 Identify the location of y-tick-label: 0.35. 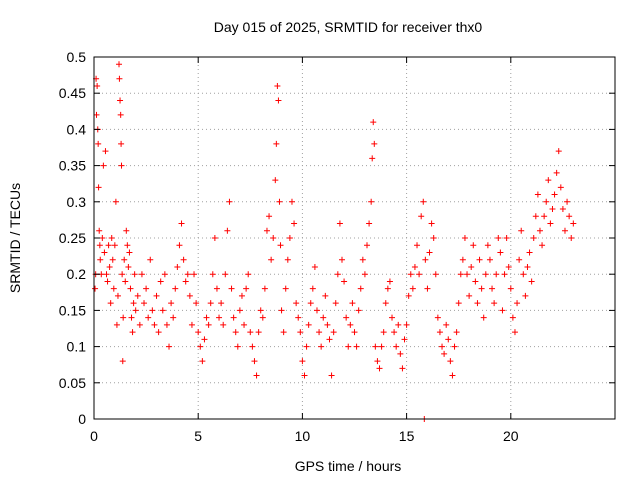
(72, 166).